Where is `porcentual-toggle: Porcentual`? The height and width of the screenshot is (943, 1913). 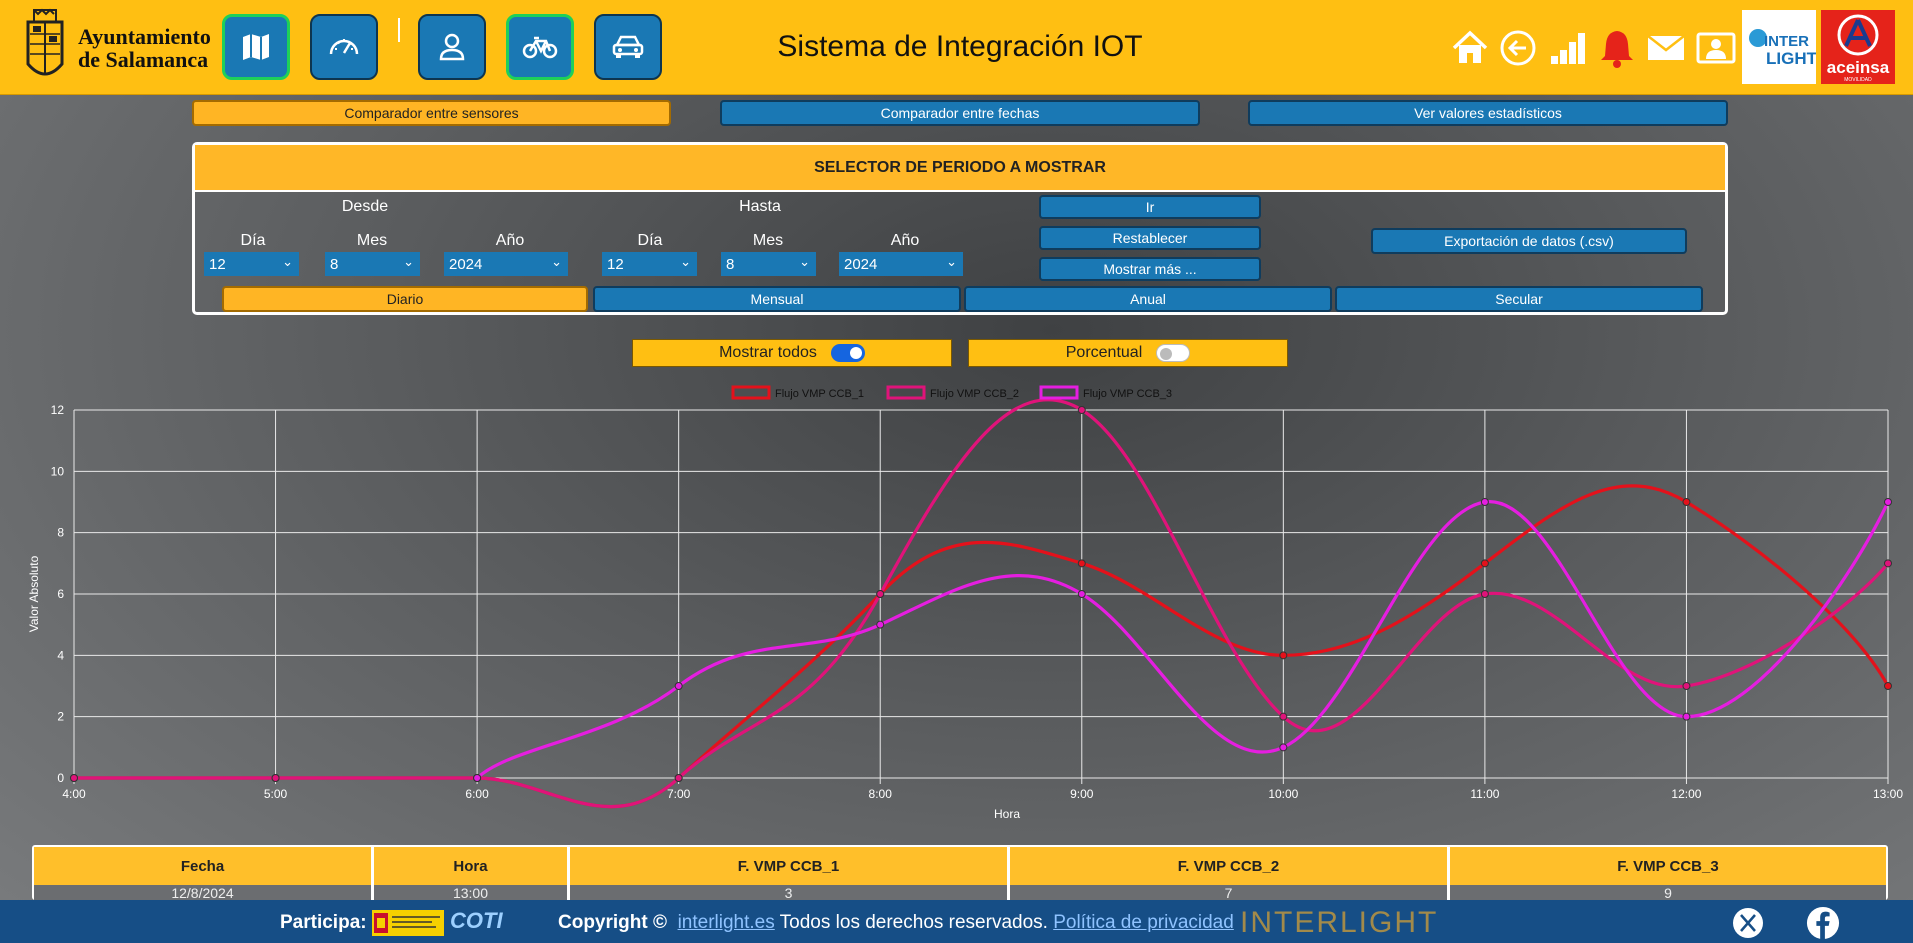 porcentual-toggle: Porcentual is located at coordinates (1128, 353).